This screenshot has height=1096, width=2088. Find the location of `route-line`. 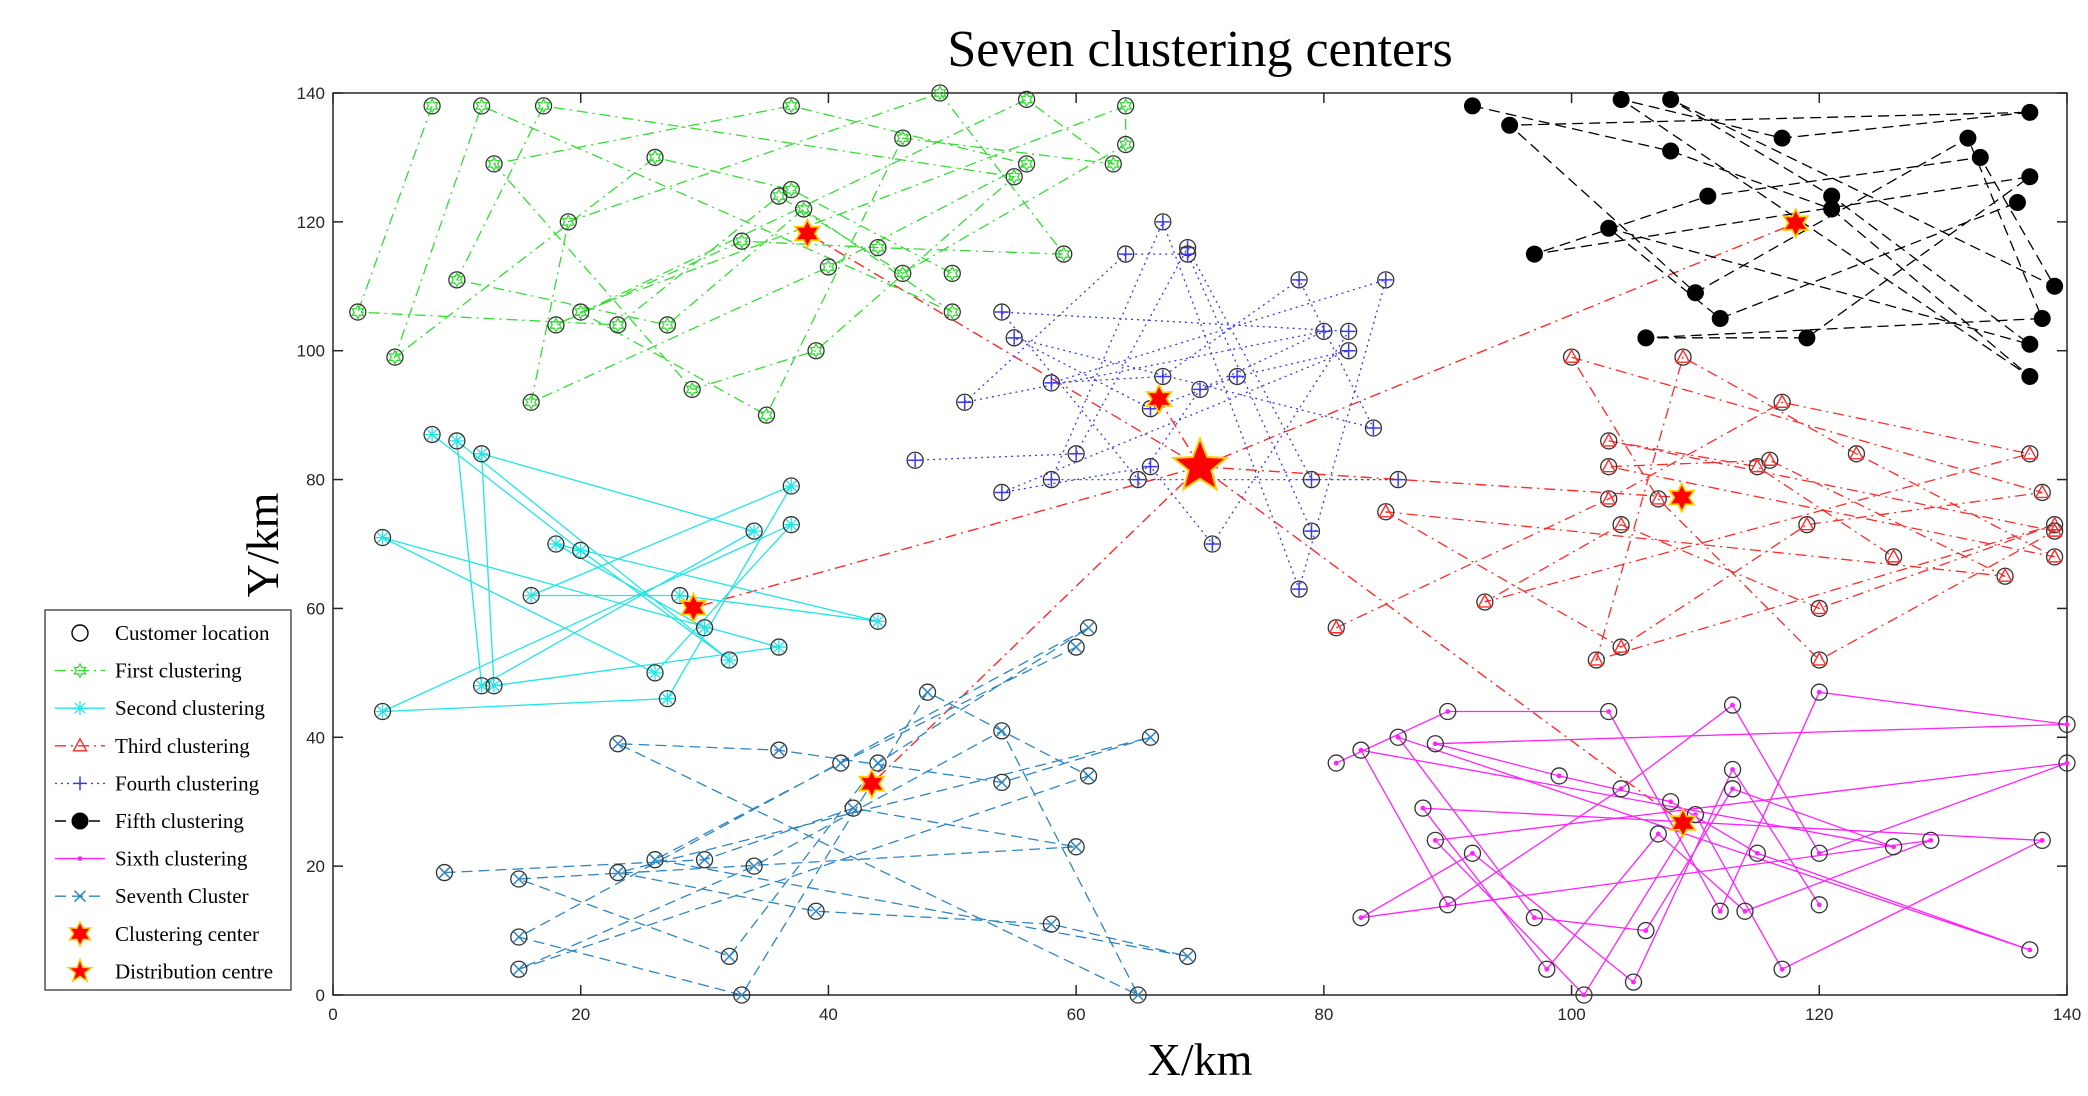

route-line is located at coordinates (1696, 508).